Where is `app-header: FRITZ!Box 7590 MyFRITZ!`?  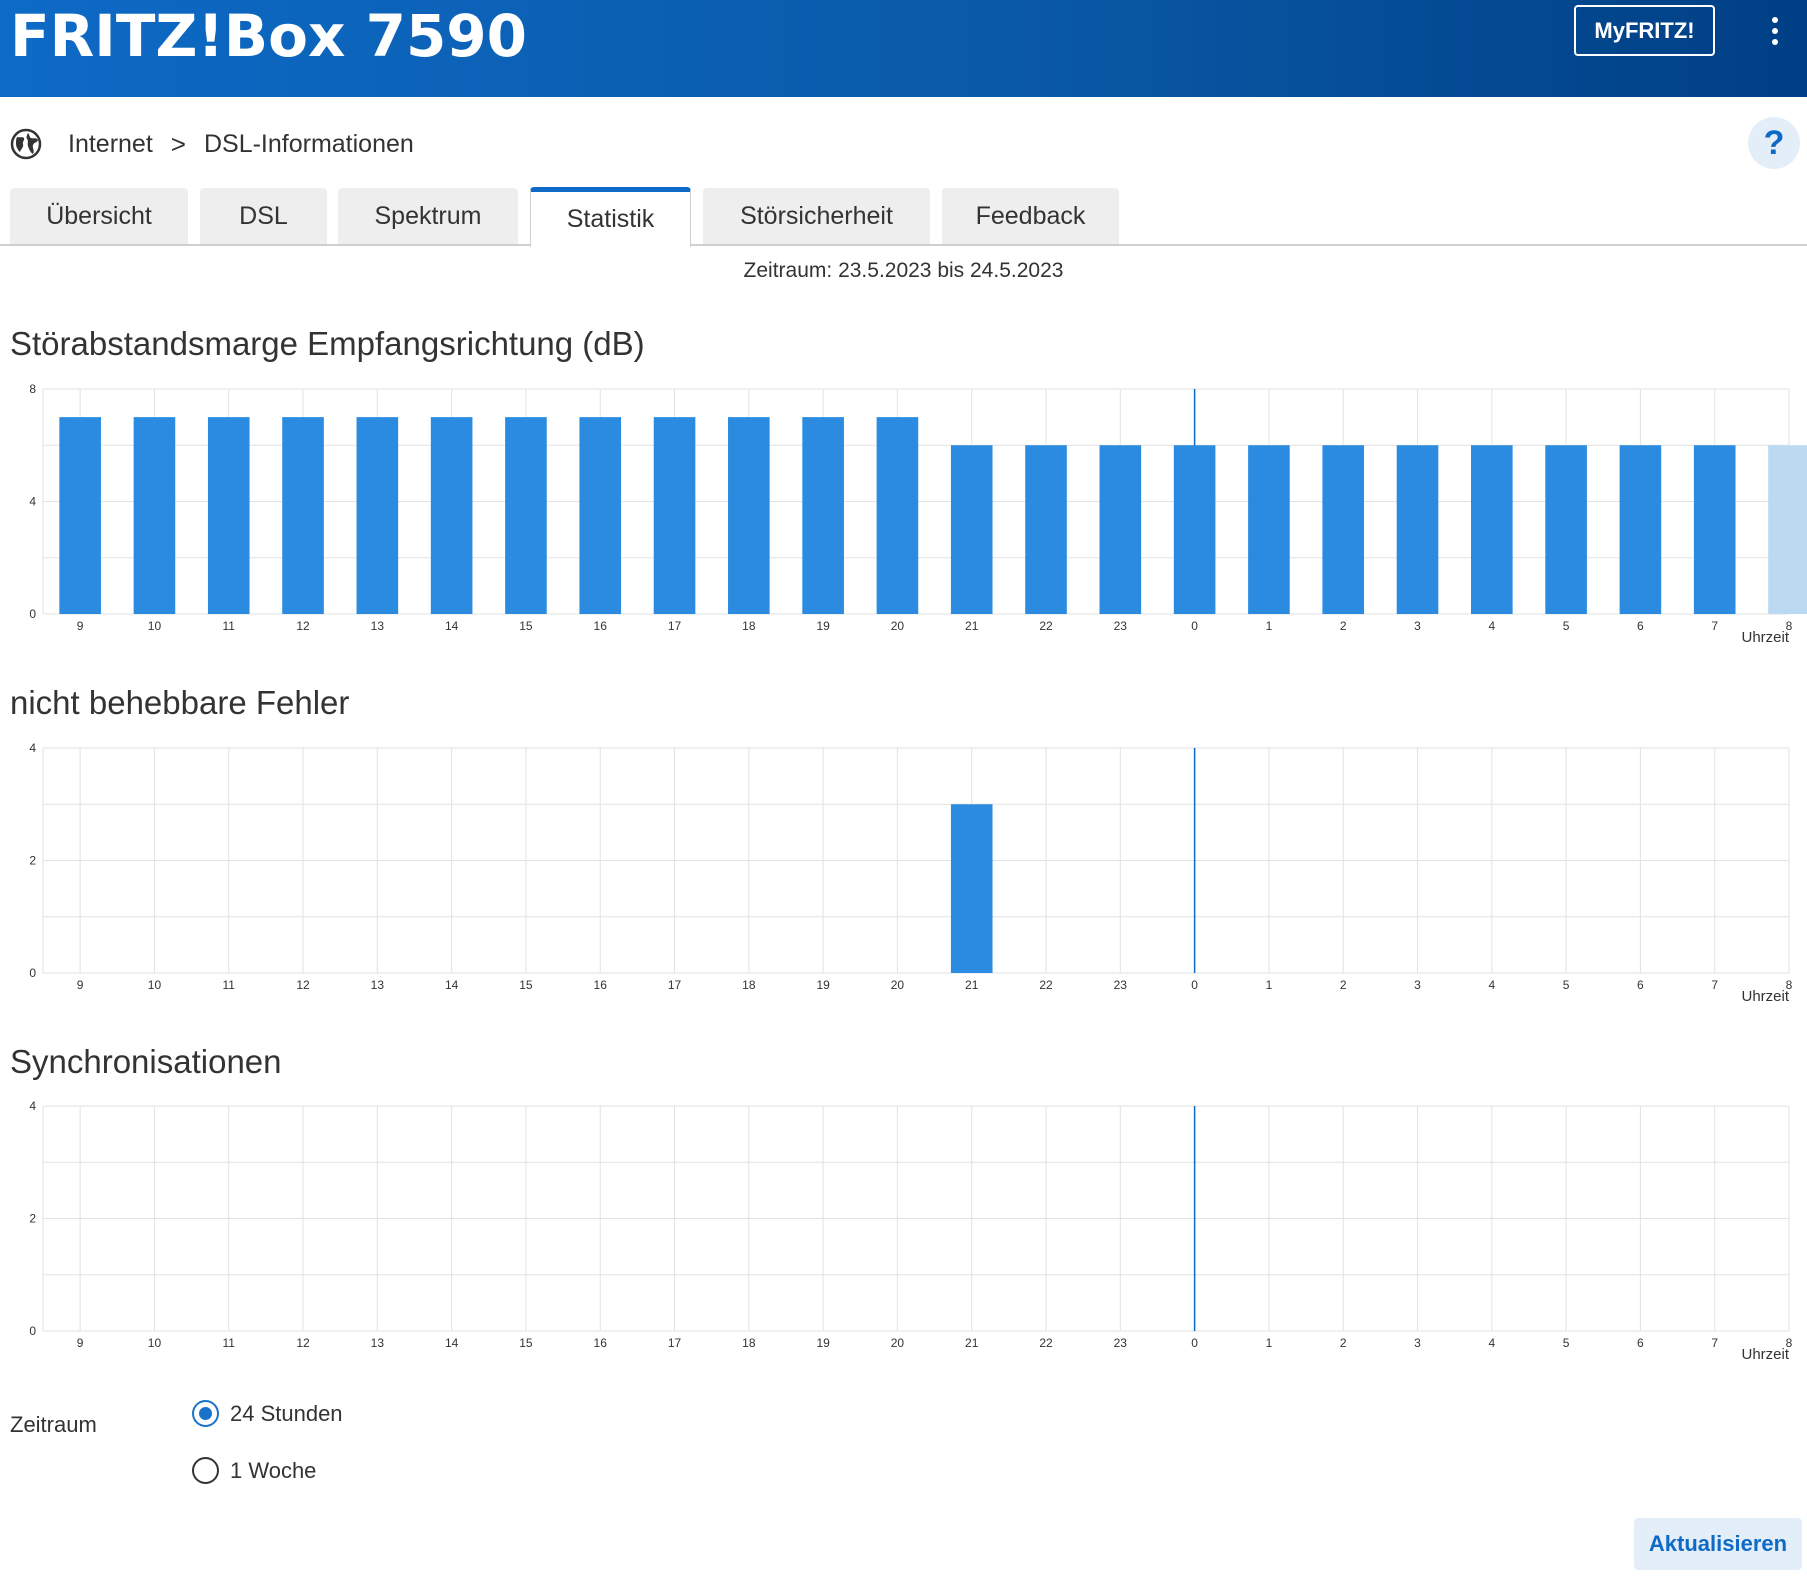 app-header: FRITZ!Box 7590 MyFRITZ! is located at coordinates (903, 48).